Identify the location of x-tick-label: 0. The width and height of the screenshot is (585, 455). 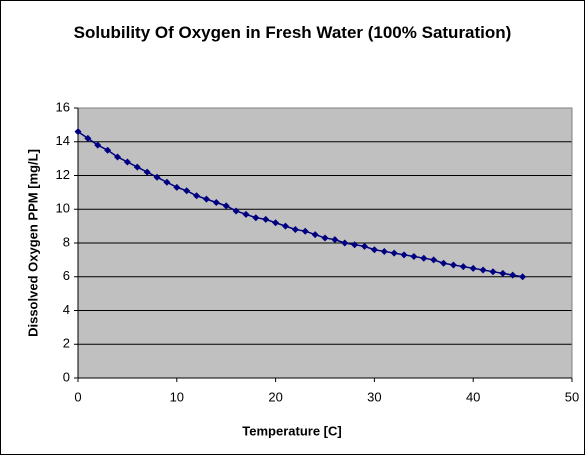
(77, 396).